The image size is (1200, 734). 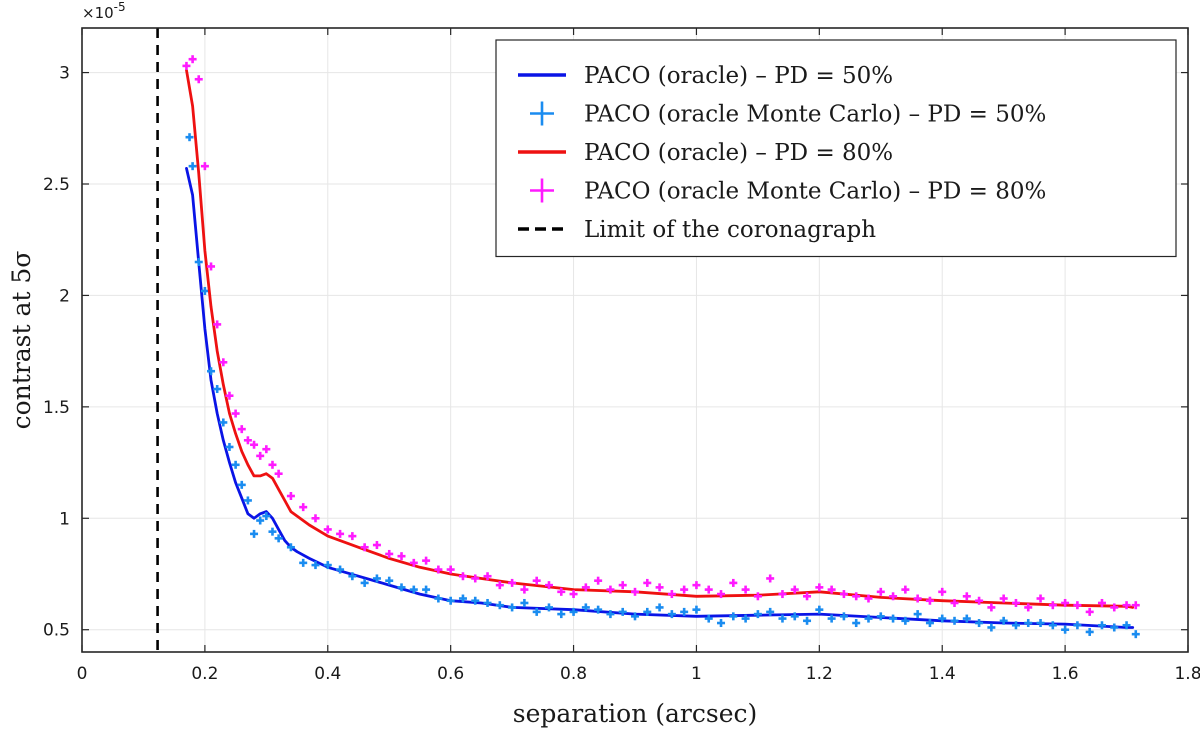 What do you see at coordinates (64, 74) in the screenshot?
I see `y-tick-label: 3` at bounding box center [64, 74].